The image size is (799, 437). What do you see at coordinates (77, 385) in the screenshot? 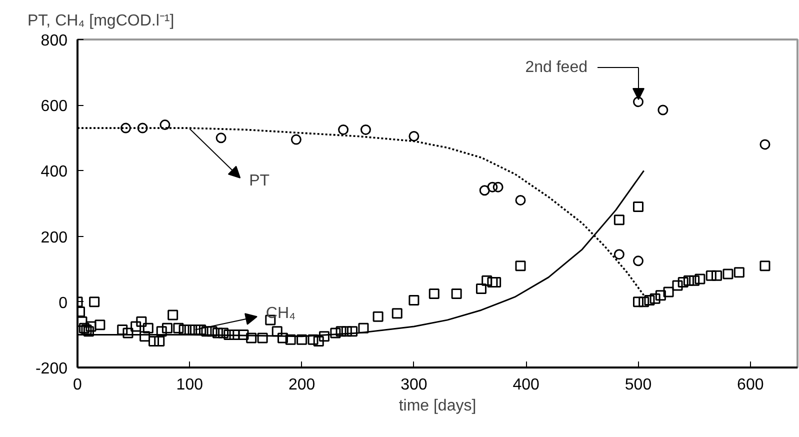
I see `x-tick-label: 0` at bounding box center [77, 385].